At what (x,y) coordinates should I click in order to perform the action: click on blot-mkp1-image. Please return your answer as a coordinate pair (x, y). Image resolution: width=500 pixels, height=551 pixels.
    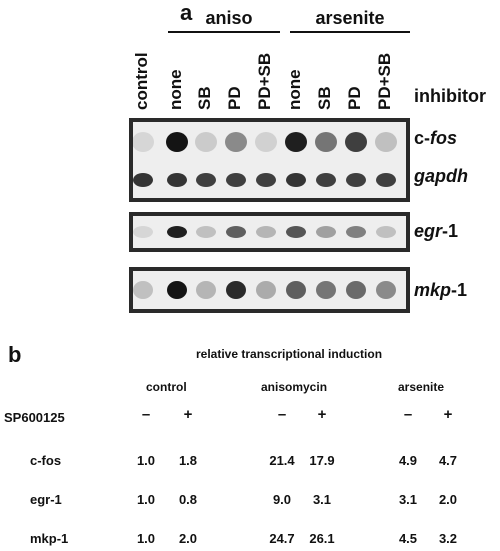
    Looking at the image, I should click on (264, 290).